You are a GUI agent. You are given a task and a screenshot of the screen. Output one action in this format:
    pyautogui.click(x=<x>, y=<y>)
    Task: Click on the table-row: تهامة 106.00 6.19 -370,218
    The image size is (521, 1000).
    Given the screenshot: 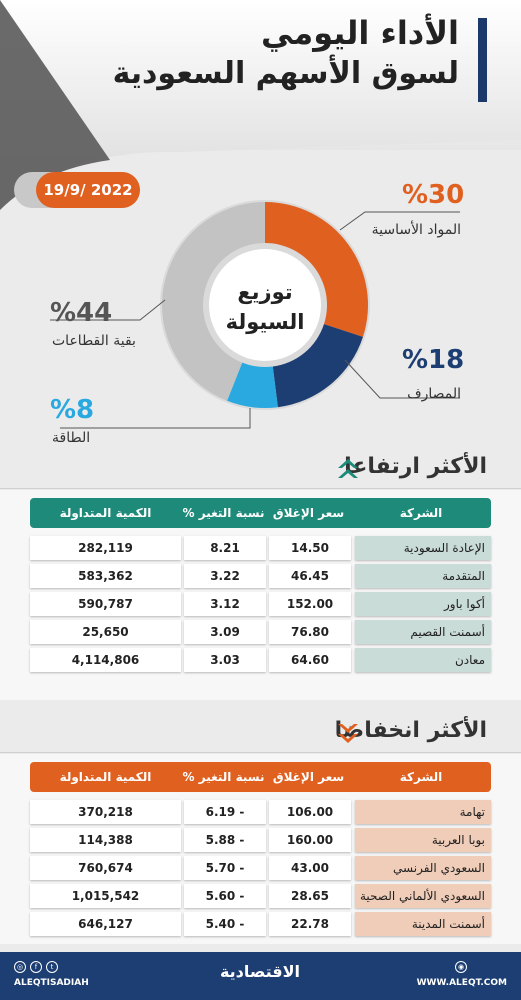 What is the action you would take?
    pyautogui.click(x=260, y=812)
    